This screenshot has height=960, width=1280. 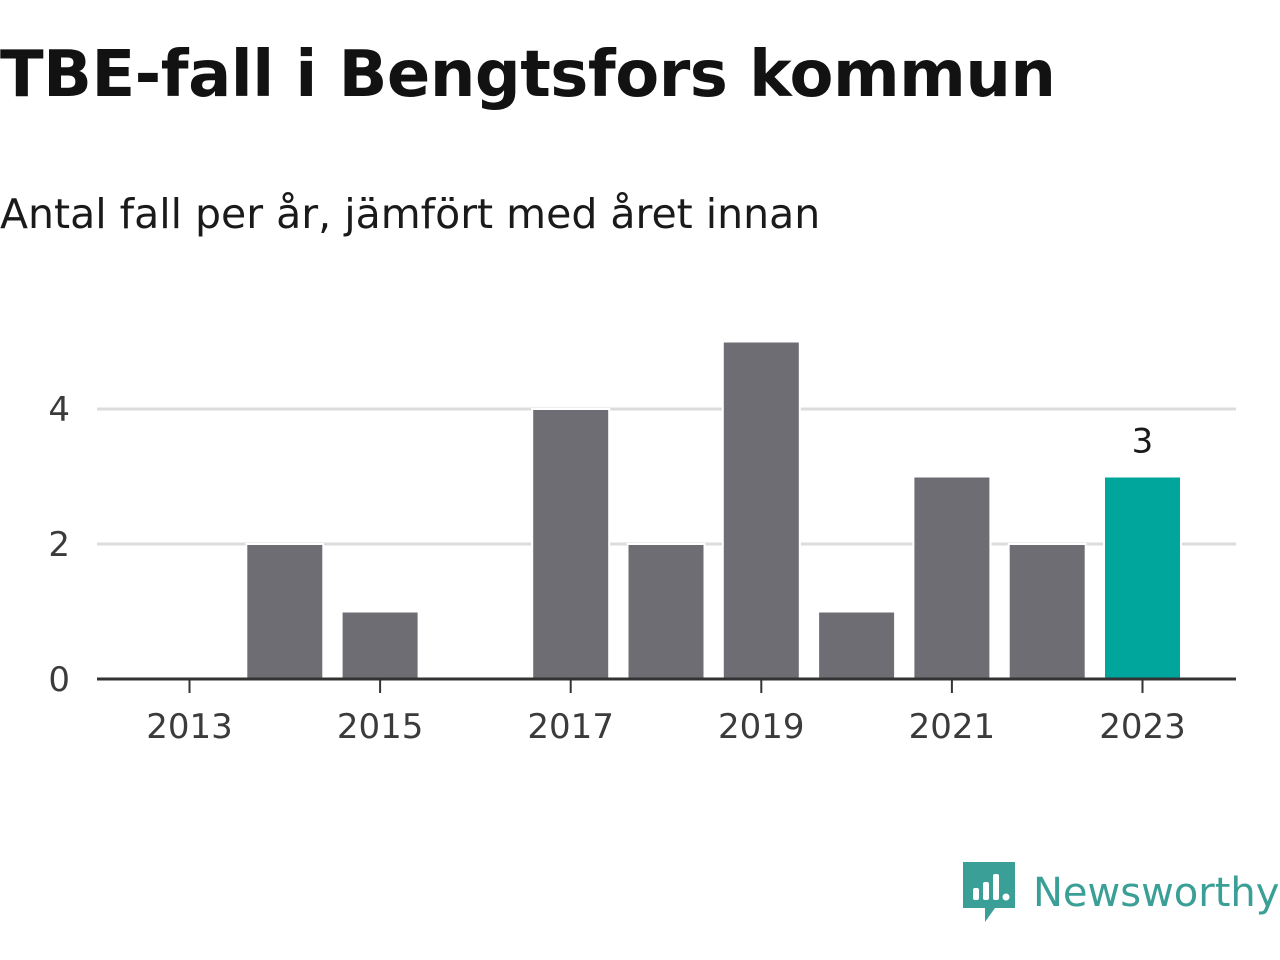 What do you see at coordinates (952, 727) in the screenshot?
I see `x-tick-label: 2021` at bounding box center [952, 727].